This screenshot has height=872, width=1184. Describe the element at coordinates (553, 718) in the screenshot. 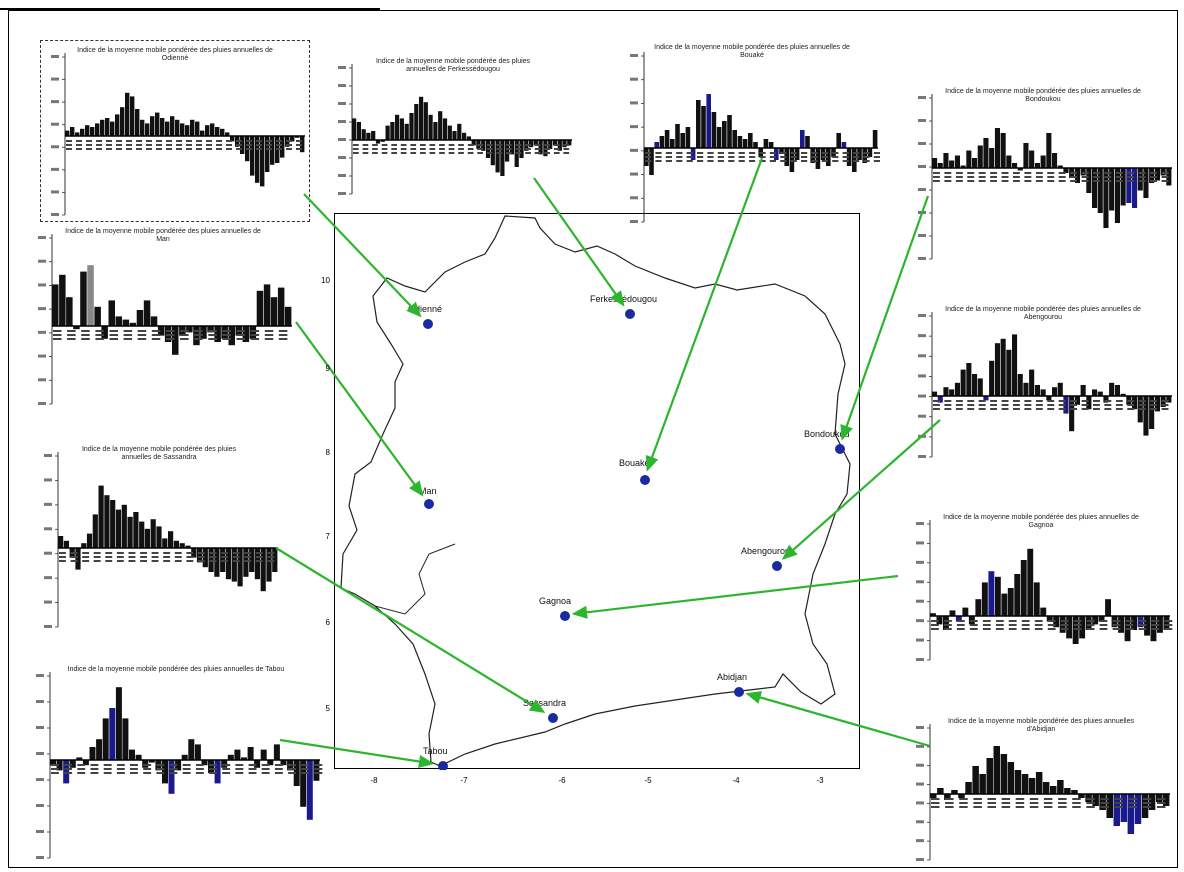

I see `city-marker-sassandra` at that location.